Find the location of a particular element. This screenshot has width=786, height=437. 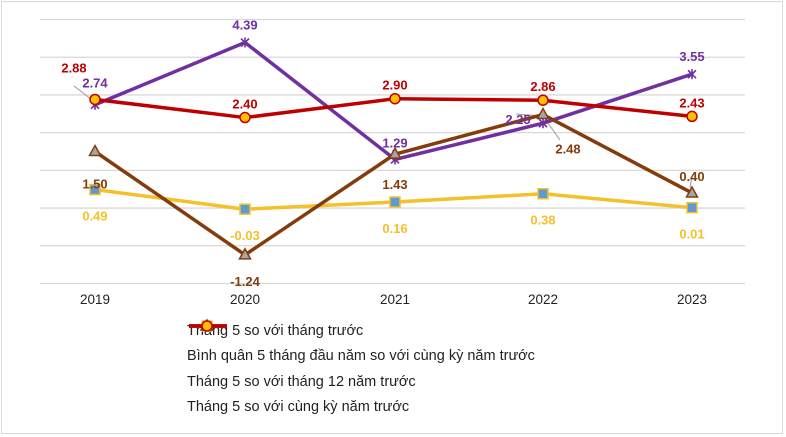

data-label: -0.03 is located at coordinates (245, 235).